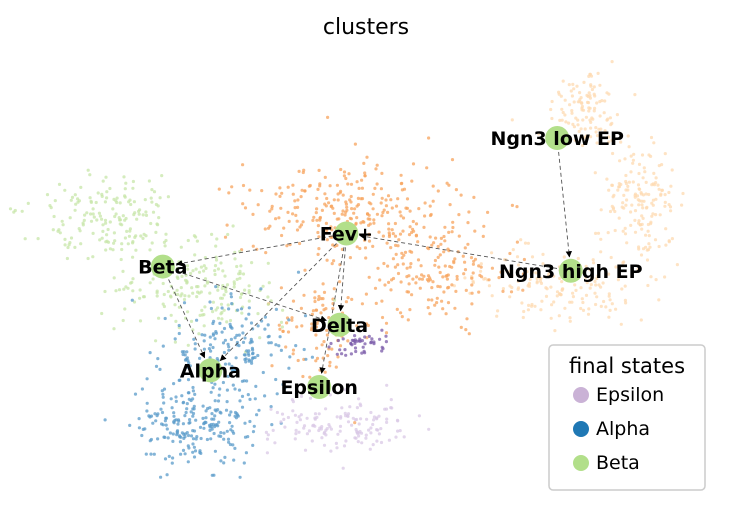 The image size is (732, 517). I want to click on edge-ngn3-low-ep-to-ngn3-high-ep, so click(565, 204).